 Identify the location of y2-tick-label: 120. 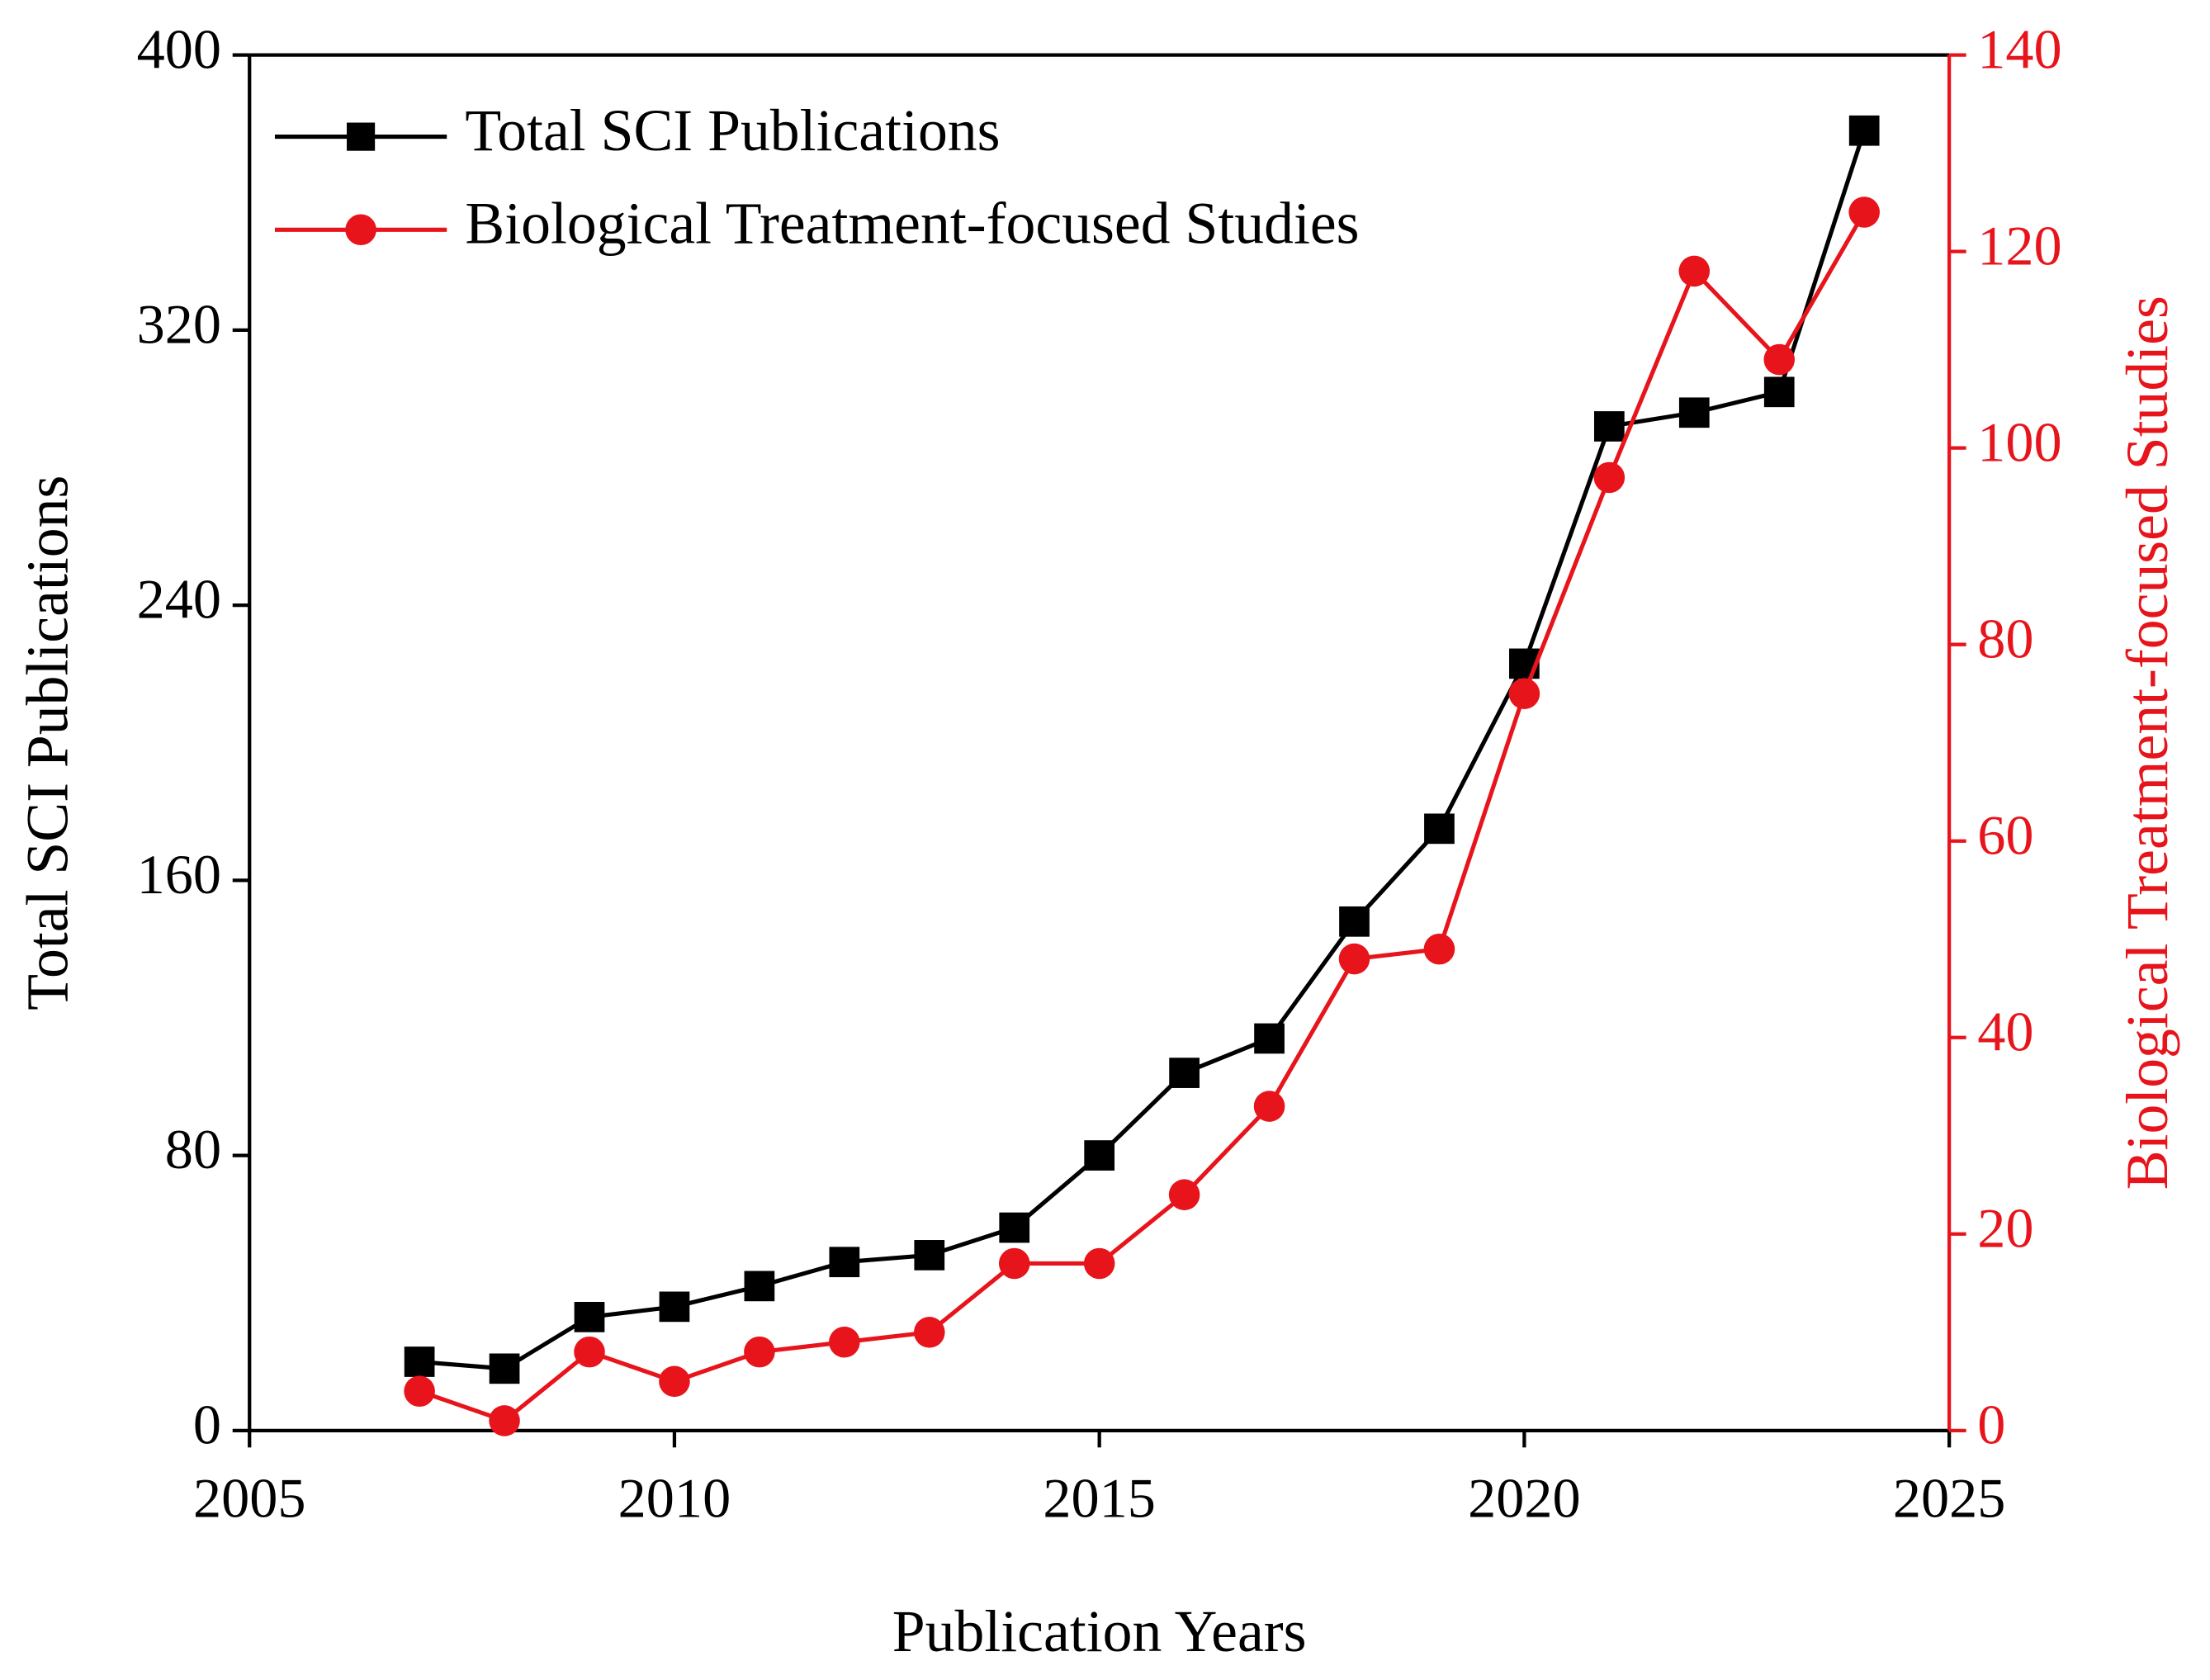
(2019, 245).